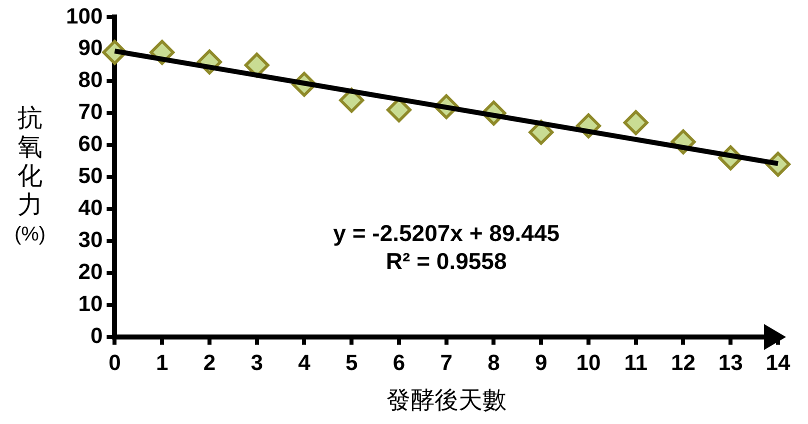 Image resolution: width=808 pixels, height=424 pixels. I want to click on y-tick-label: 70, so click(90, 111).